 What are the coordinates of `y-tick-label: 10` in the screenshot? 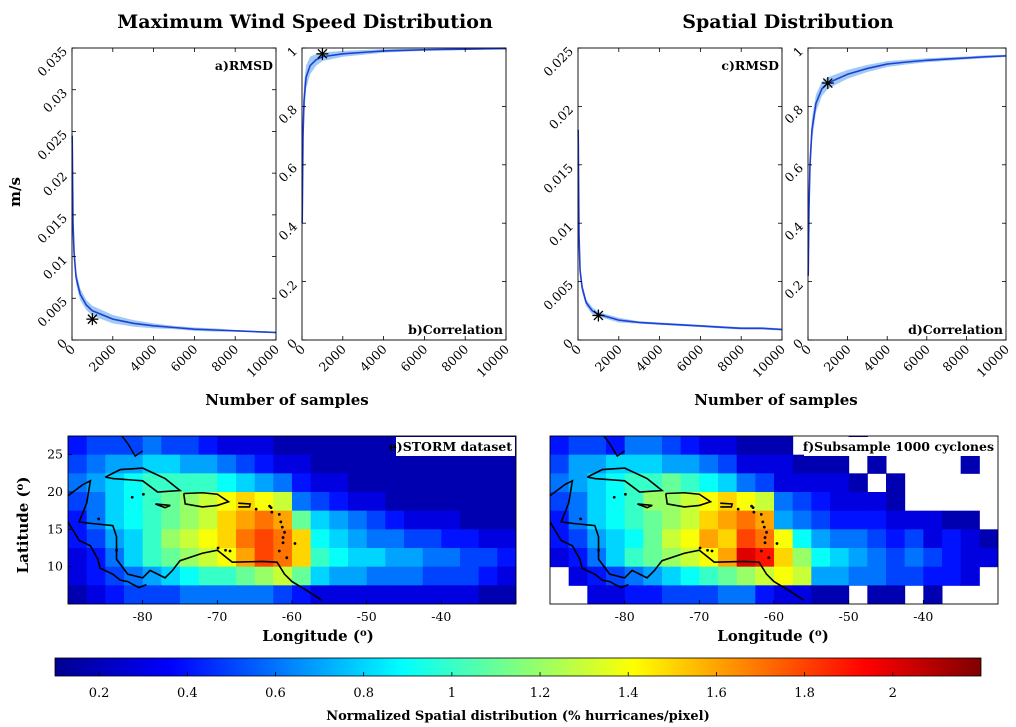 It's located at (55, 566).